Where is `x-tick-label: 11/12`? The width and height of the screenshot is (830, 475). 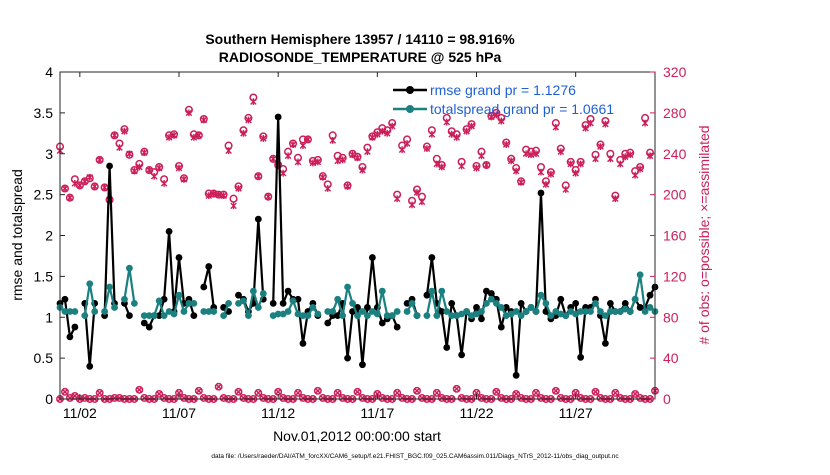
x-tick-label: 11/12 is located at coordinates (278, 413).